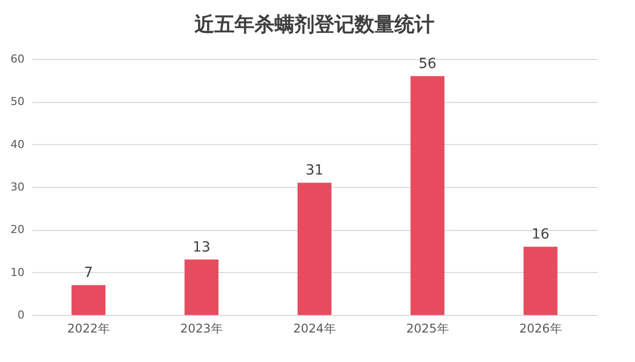 The image size is (635, 362). I want to click on y-tick-label: 50, so click(17, 101).